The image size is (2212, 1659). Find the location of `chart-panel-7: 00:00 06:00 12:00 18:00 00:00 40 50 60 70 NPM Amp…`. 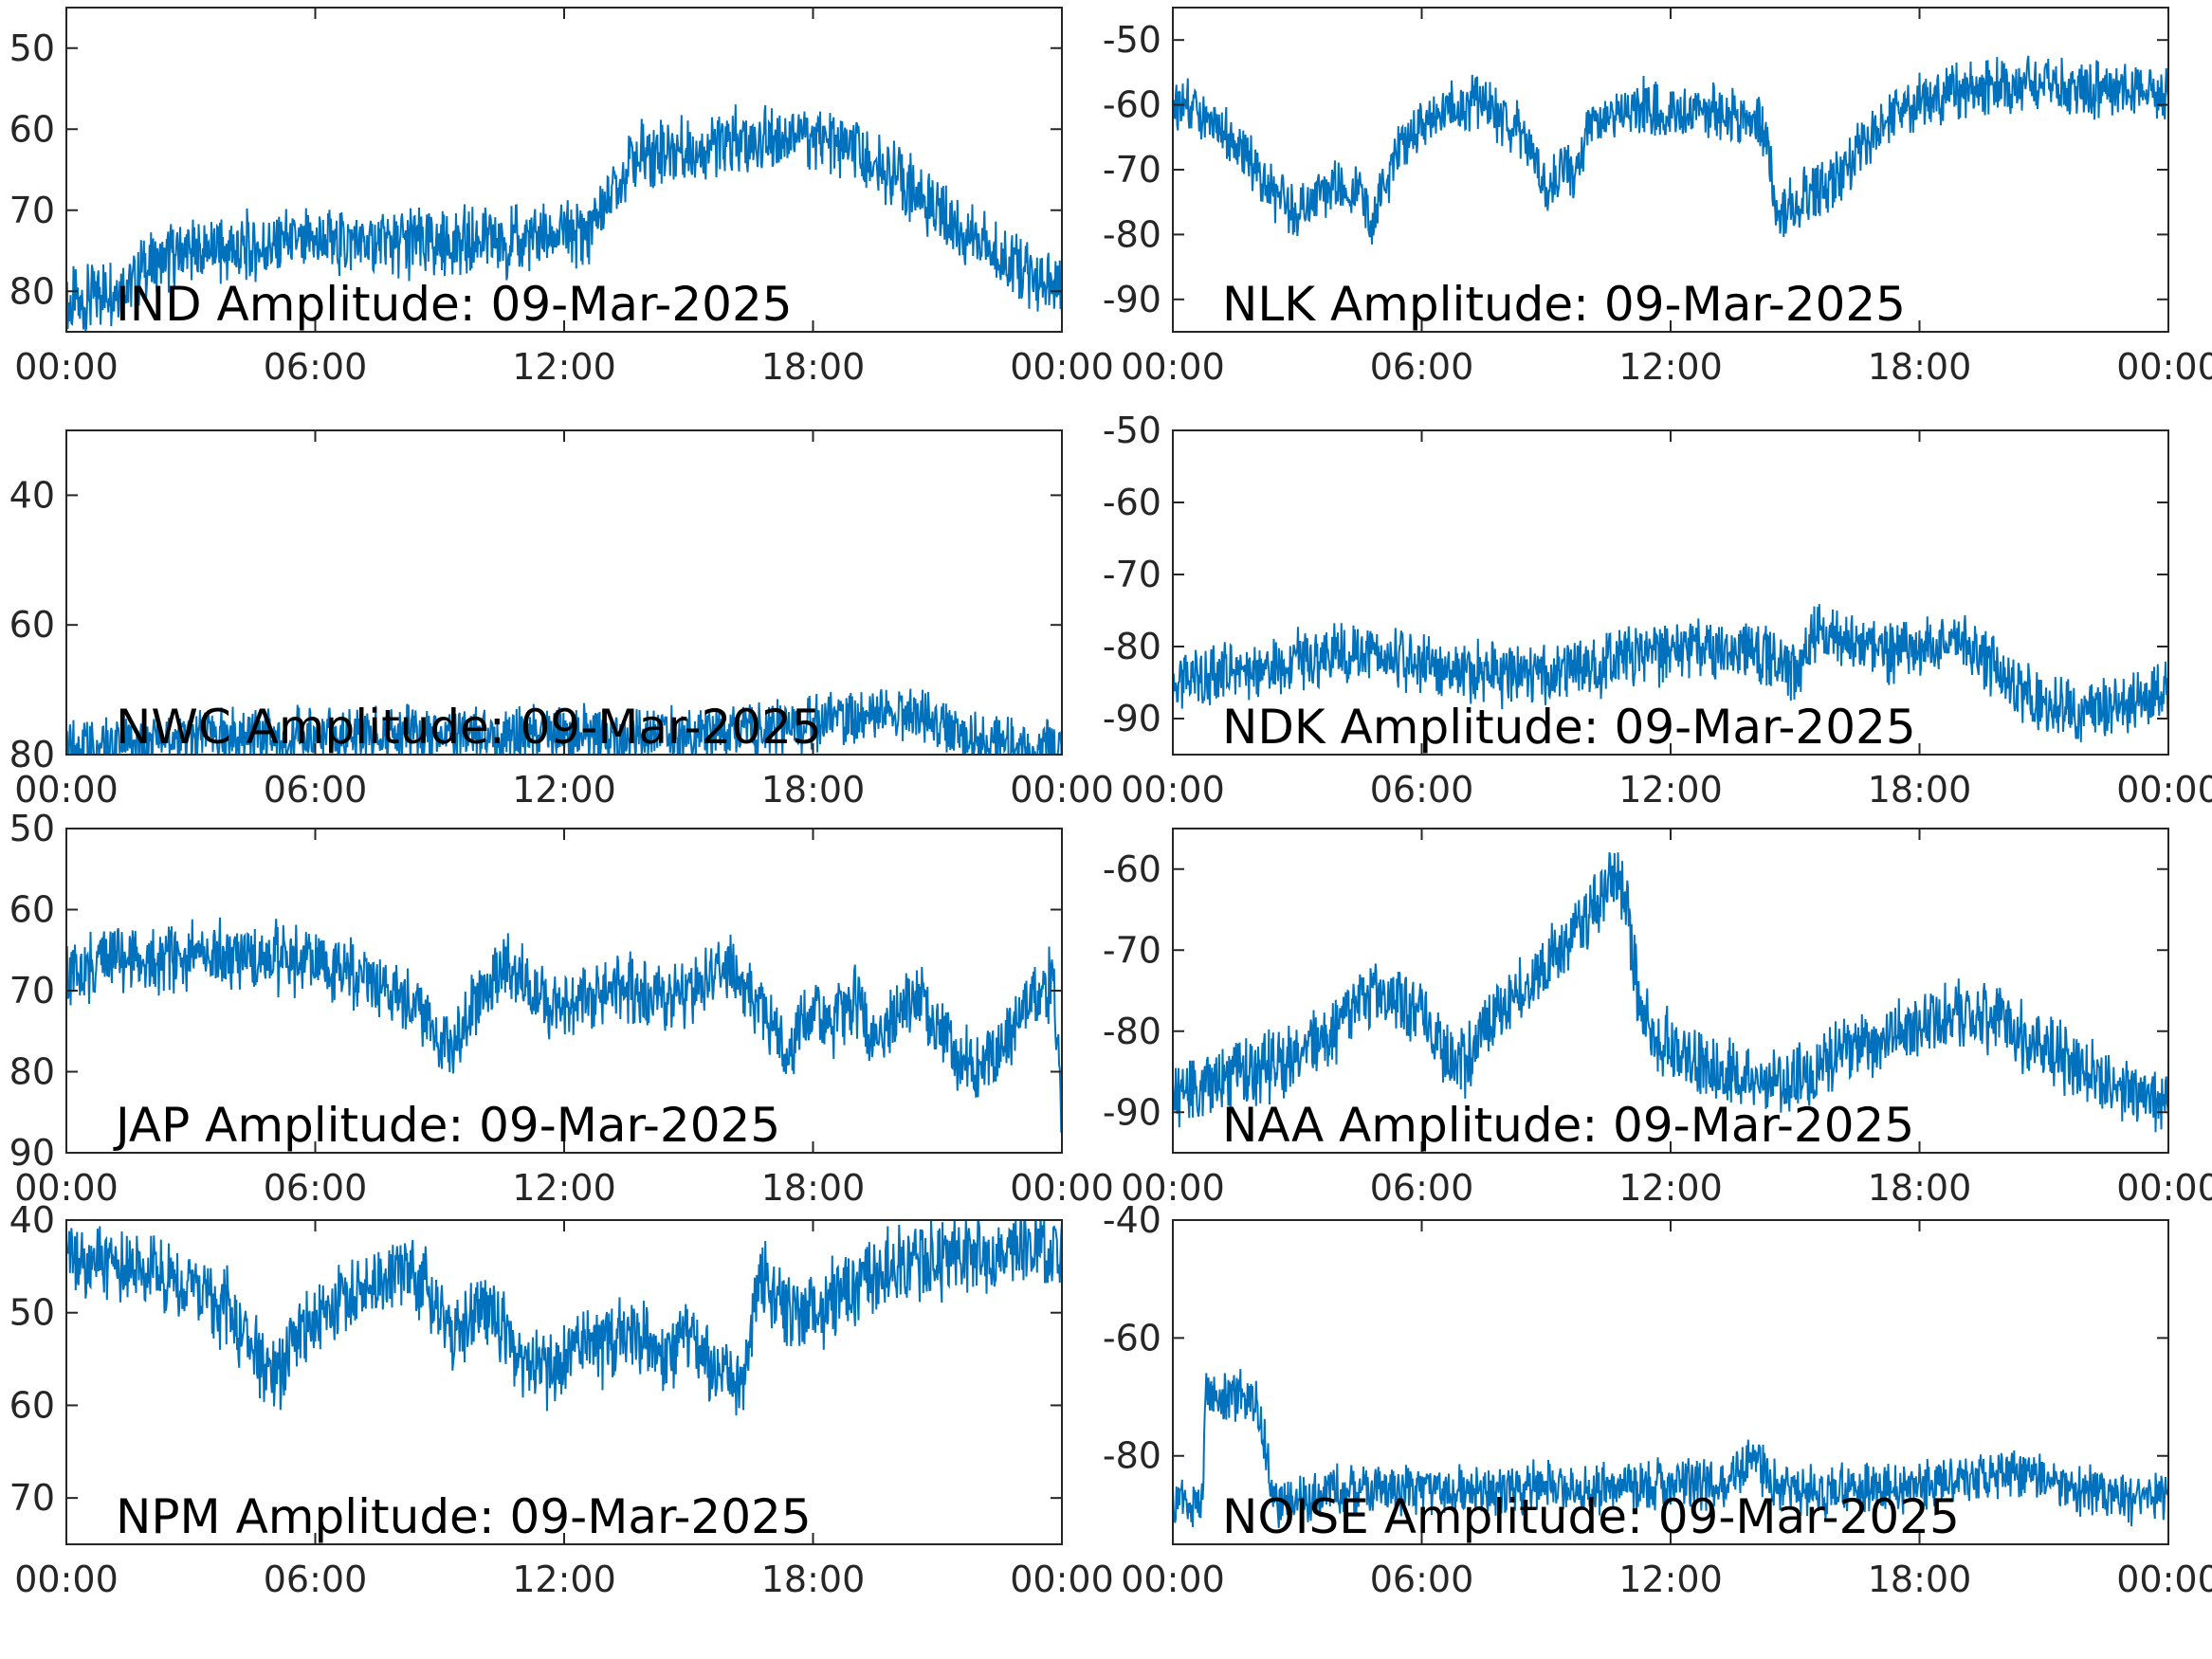

chart-panel-7: 00:00 06:00 12:00 18:00 00:00 40 50 60 70 NPM Amp… is located at coordinates (561, 1399).